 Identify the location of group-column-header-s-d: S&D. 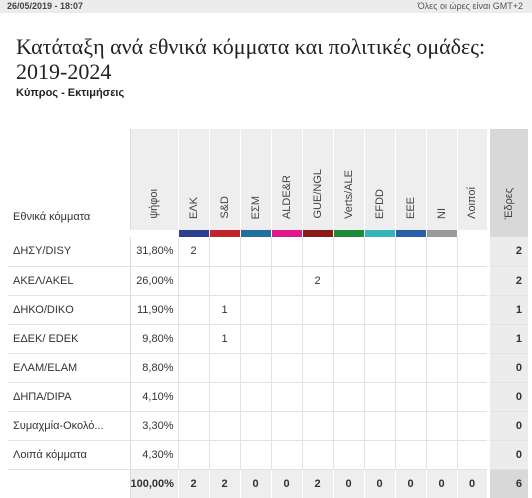
(224, 179).